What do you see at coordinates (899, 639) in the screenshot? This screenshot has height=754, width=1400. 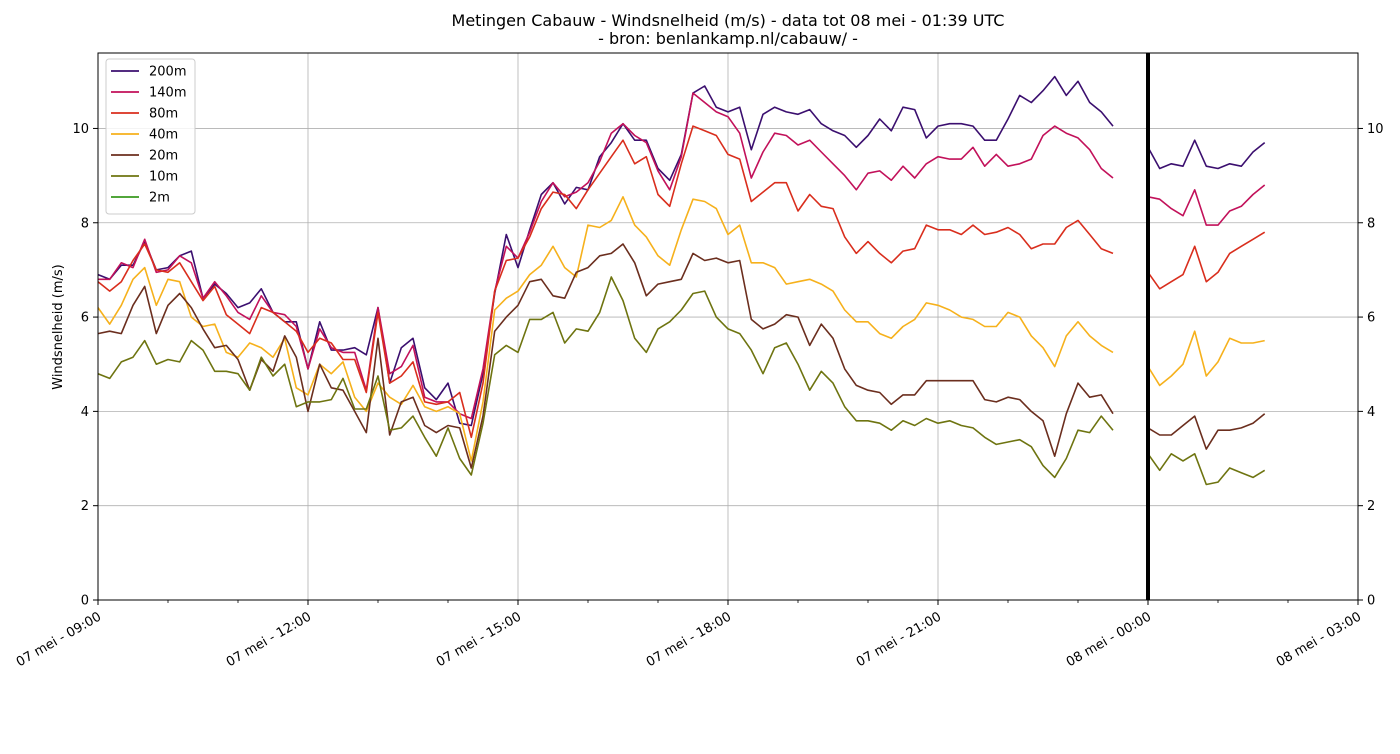 I see `x-tick-label: 07 mei - 21:00` at bounding box center [899, 639].